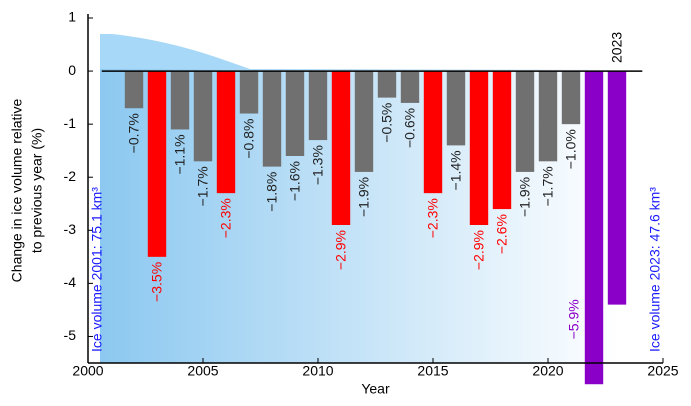  I want to click on y-tick-label: 0, so click(72, 70).